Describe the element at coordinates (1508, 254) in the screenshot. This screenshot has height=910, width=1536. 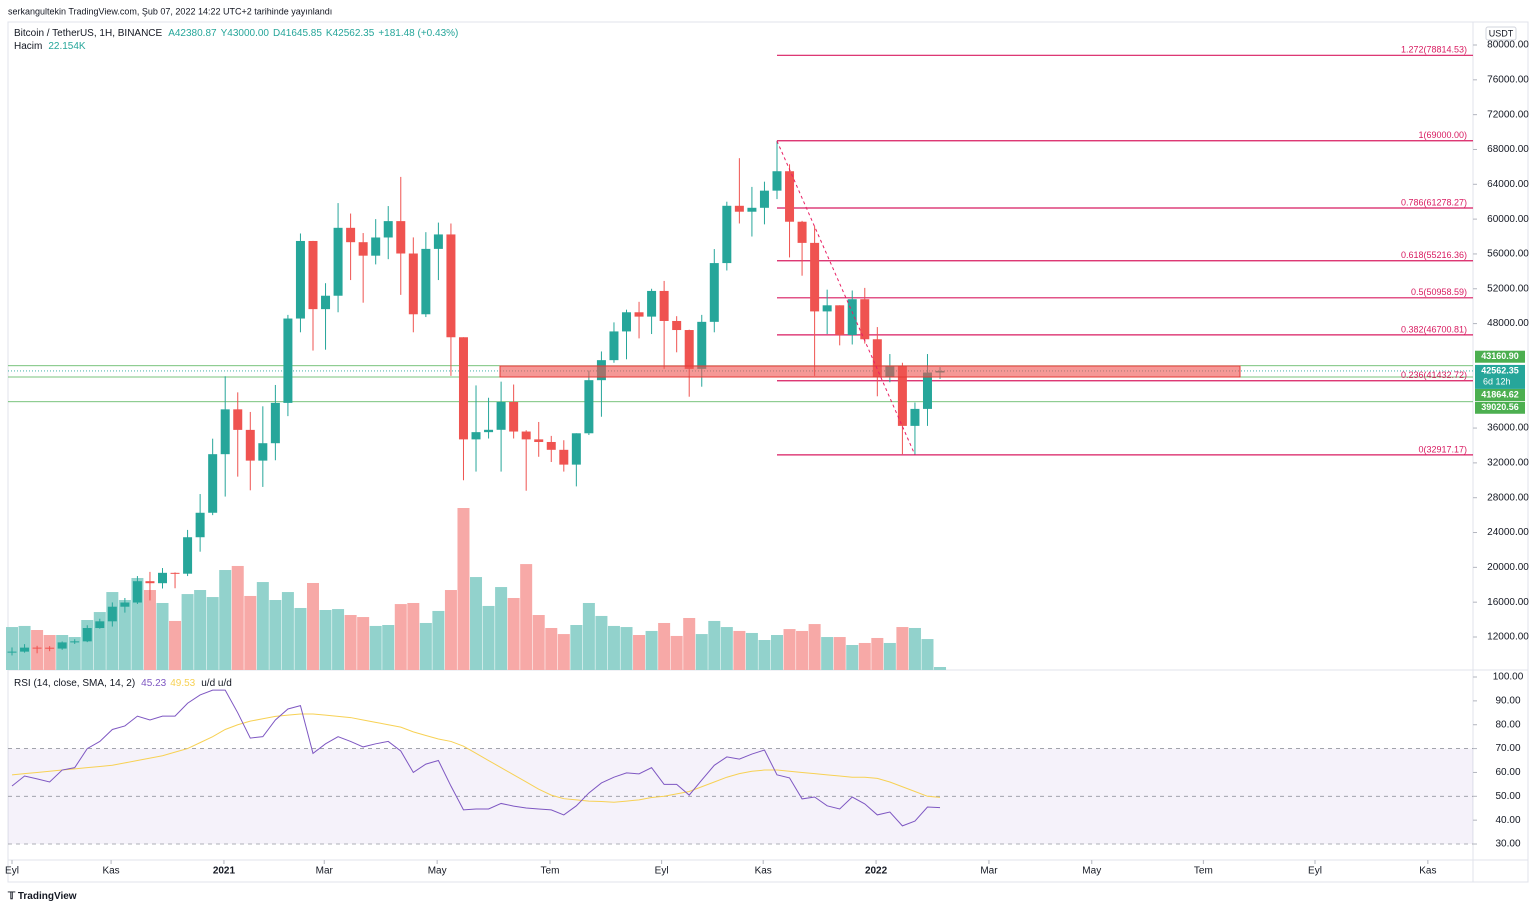
I see `y-tick-label: 56000.00` at that location.